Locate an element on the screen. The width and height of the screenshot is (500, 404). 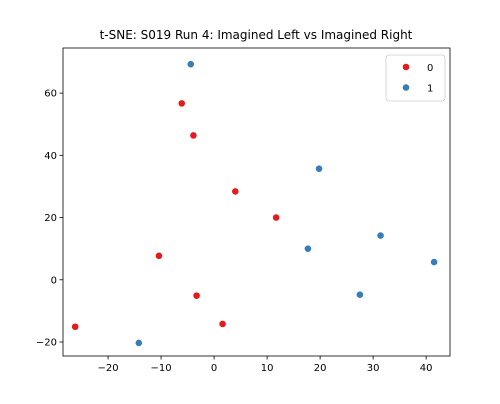
legend-label-0: 0 is located at coordinates (430, 68).